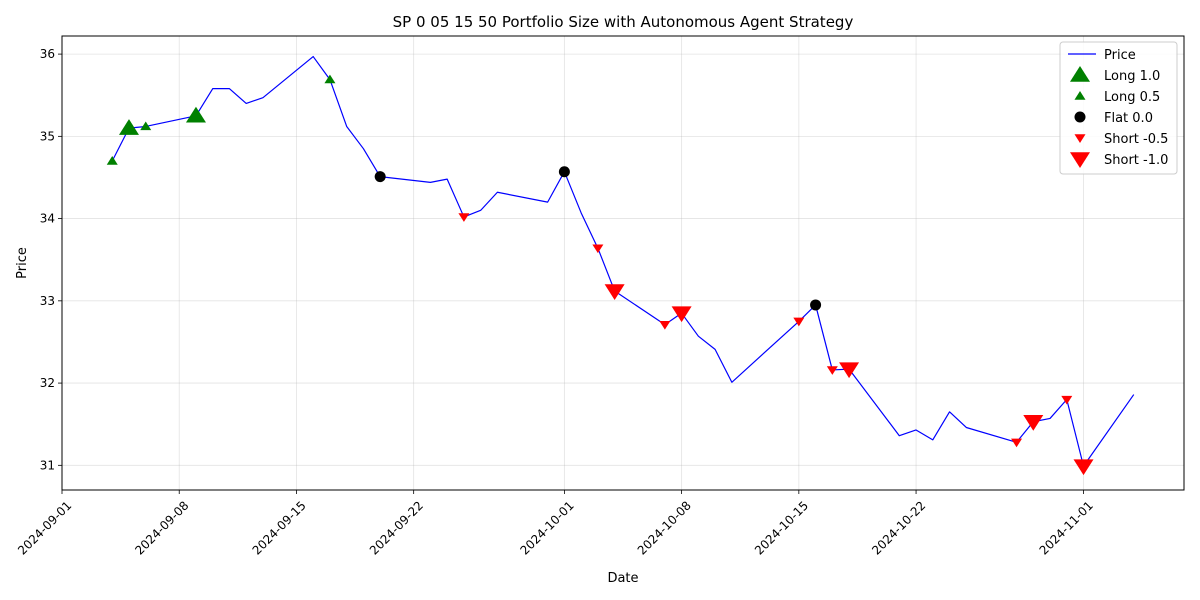 The image size is (1200, 600). What do you see at coordinates (47, 301) in the screenshot?
I see `y-tick-label: 33` at bounding box center [47, 301].